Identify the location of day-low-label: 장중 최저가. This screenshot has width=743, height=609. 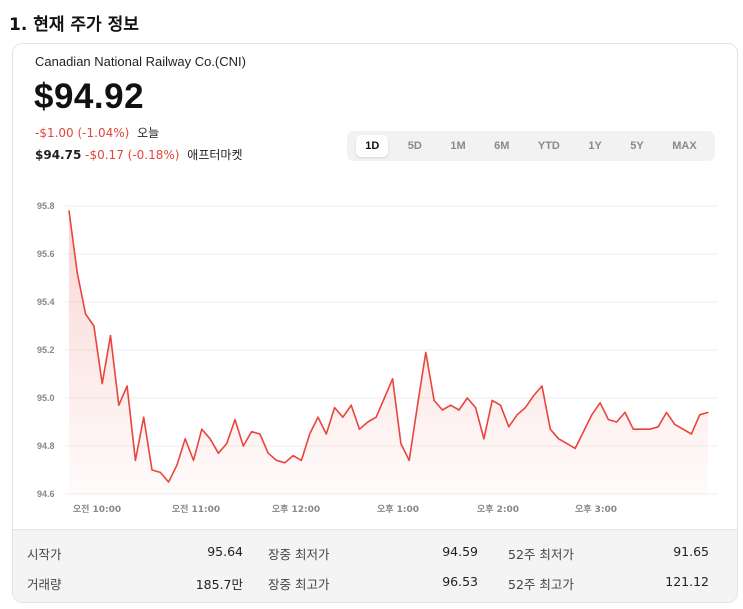
(299, 554).